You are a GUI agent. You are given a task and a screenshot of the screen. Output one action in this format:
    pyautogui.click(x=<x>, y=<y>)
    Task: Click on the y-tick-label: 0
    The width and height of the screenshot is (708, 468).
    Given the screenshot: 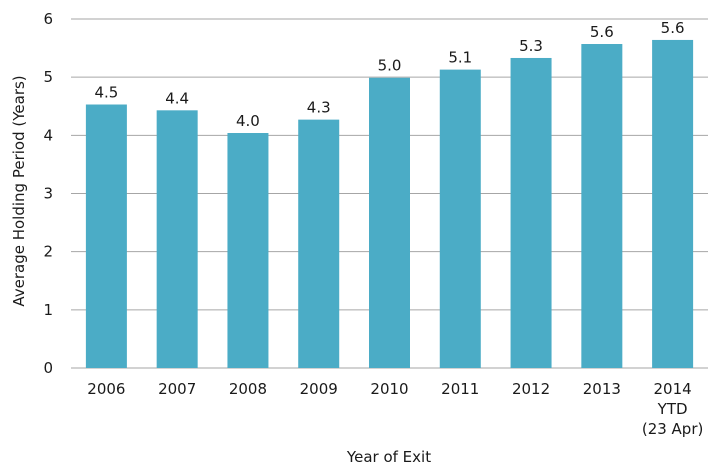 What is the action you would take?
    pyautogui.click(x=48, y=368)
    